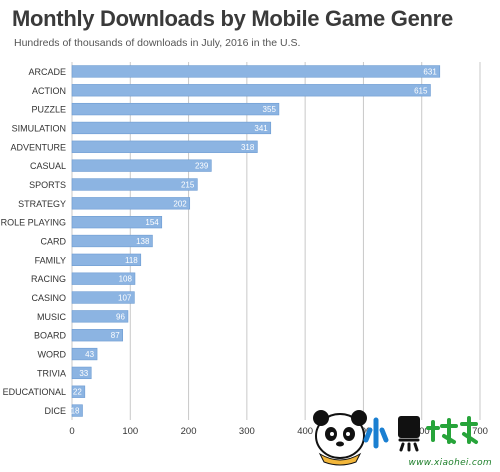 The image size is (500, 472). I want to click on x-tick-label: 100, so click(130, 431).